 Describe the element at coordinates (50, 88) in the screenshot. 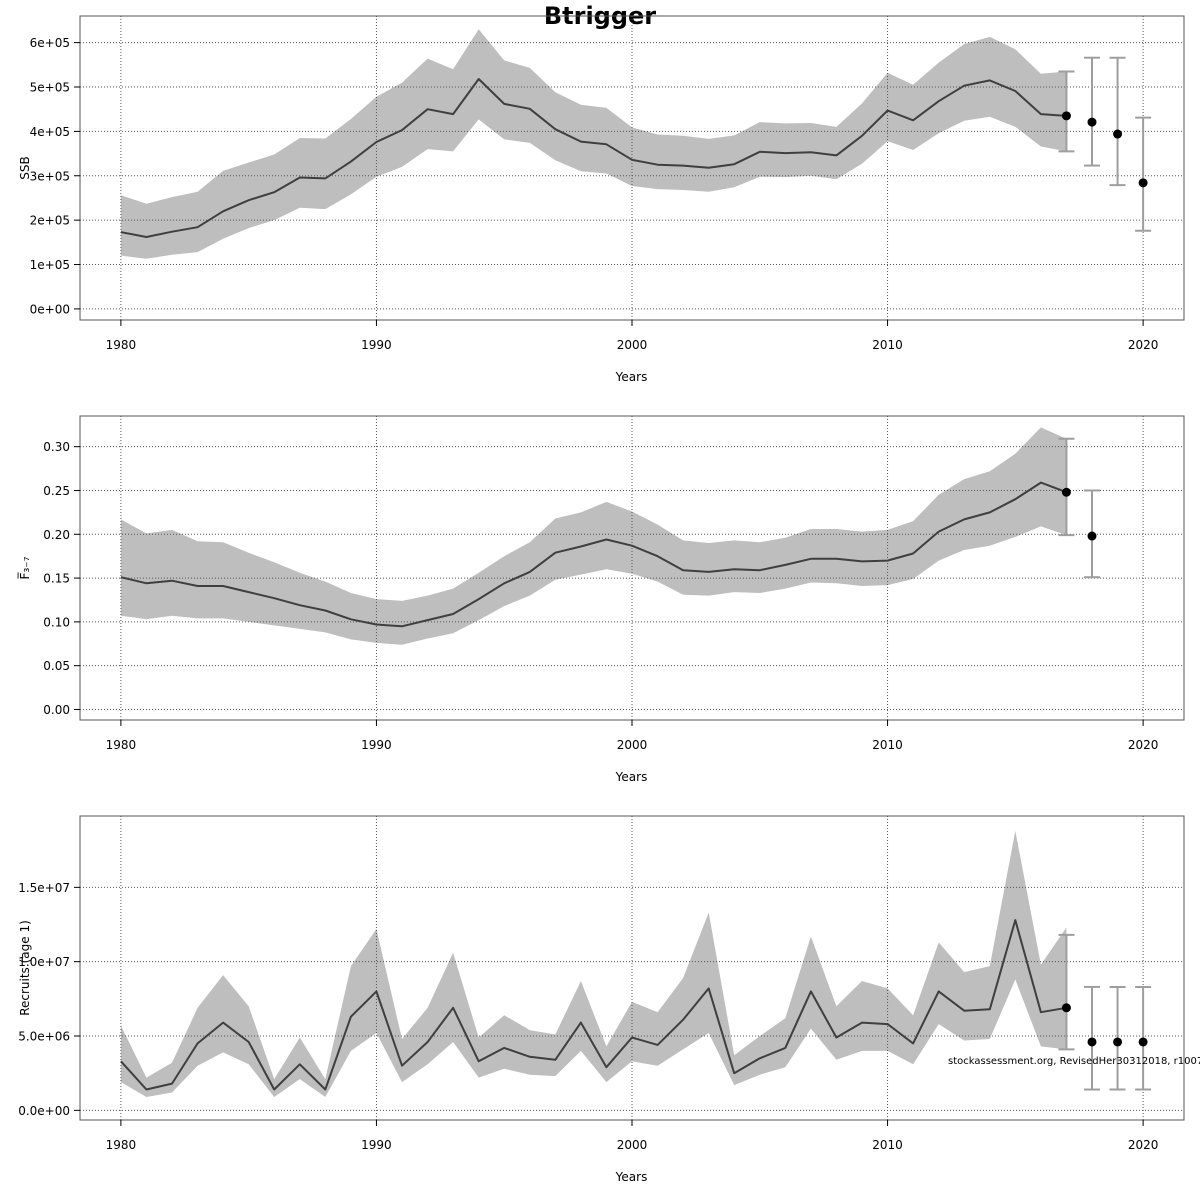

I see `ssb-y-tick-label: 5e+05` at that location.